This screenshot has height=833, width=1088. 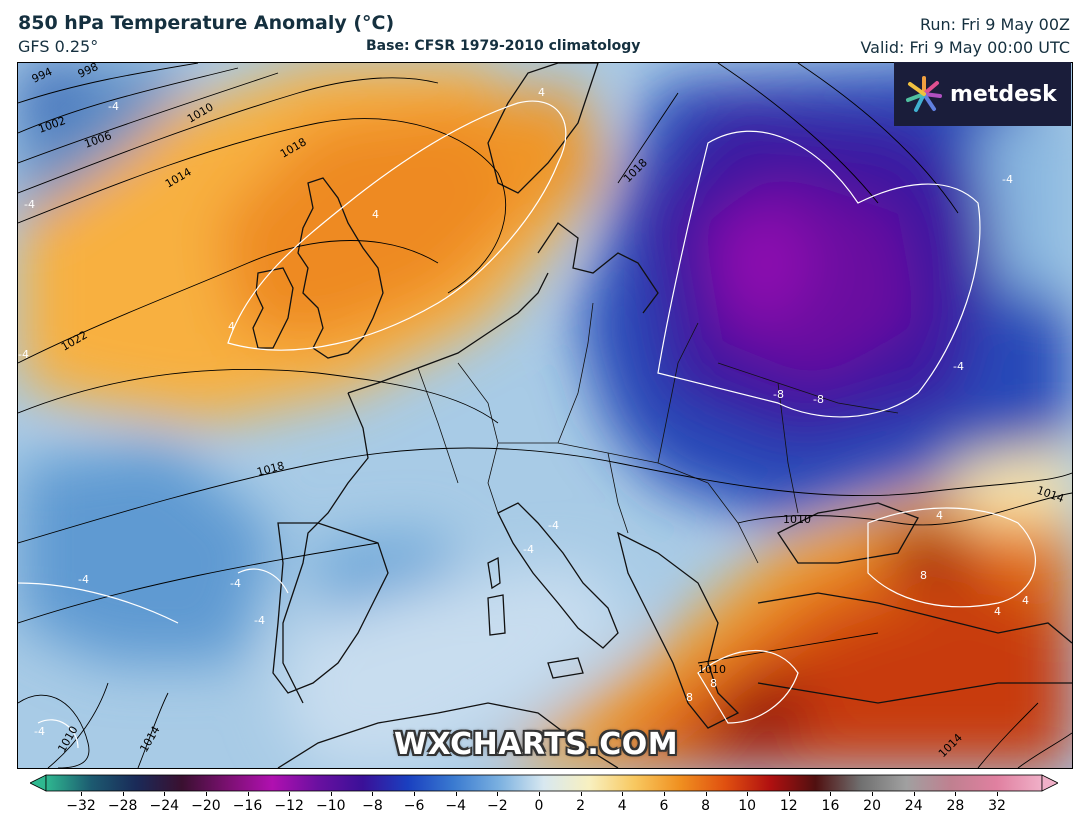 What do you see at coordinates (1050, 783) in the screenshot?
I see `colorbar-max-arrow` at bounding box center [1050, 783].